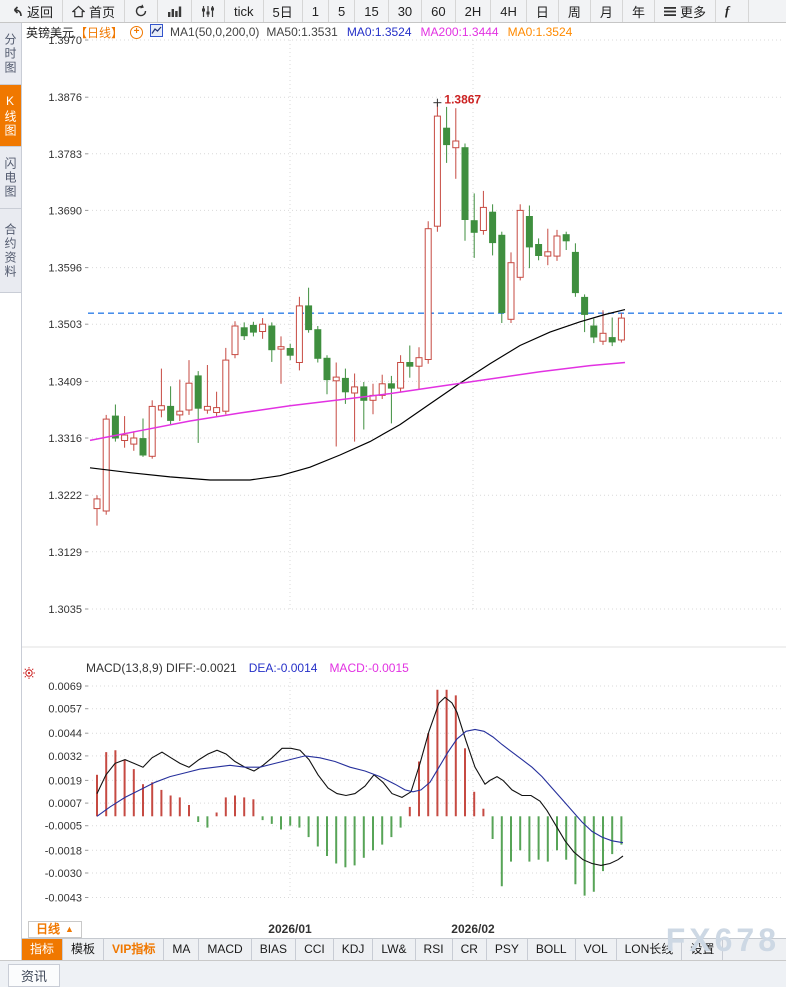  What do you see at coordinates (182, 950) in the screenshot?
I see `indicator-tab-MA: MA` at bounding box center [182, 950].